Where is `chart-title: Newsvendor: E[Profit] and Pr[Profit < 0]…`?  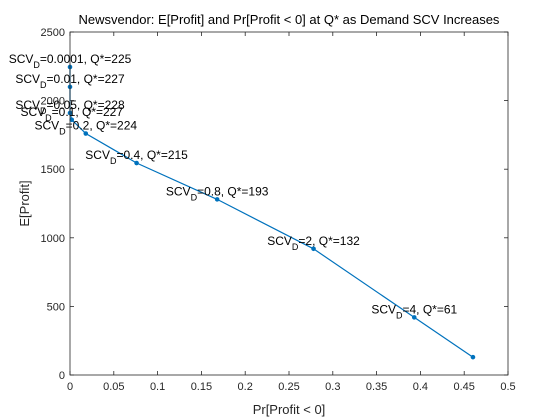
chart-title: Newsvendor: E[Profit] and Pr[Profit < 0]… is located at coordinates (289, 19).